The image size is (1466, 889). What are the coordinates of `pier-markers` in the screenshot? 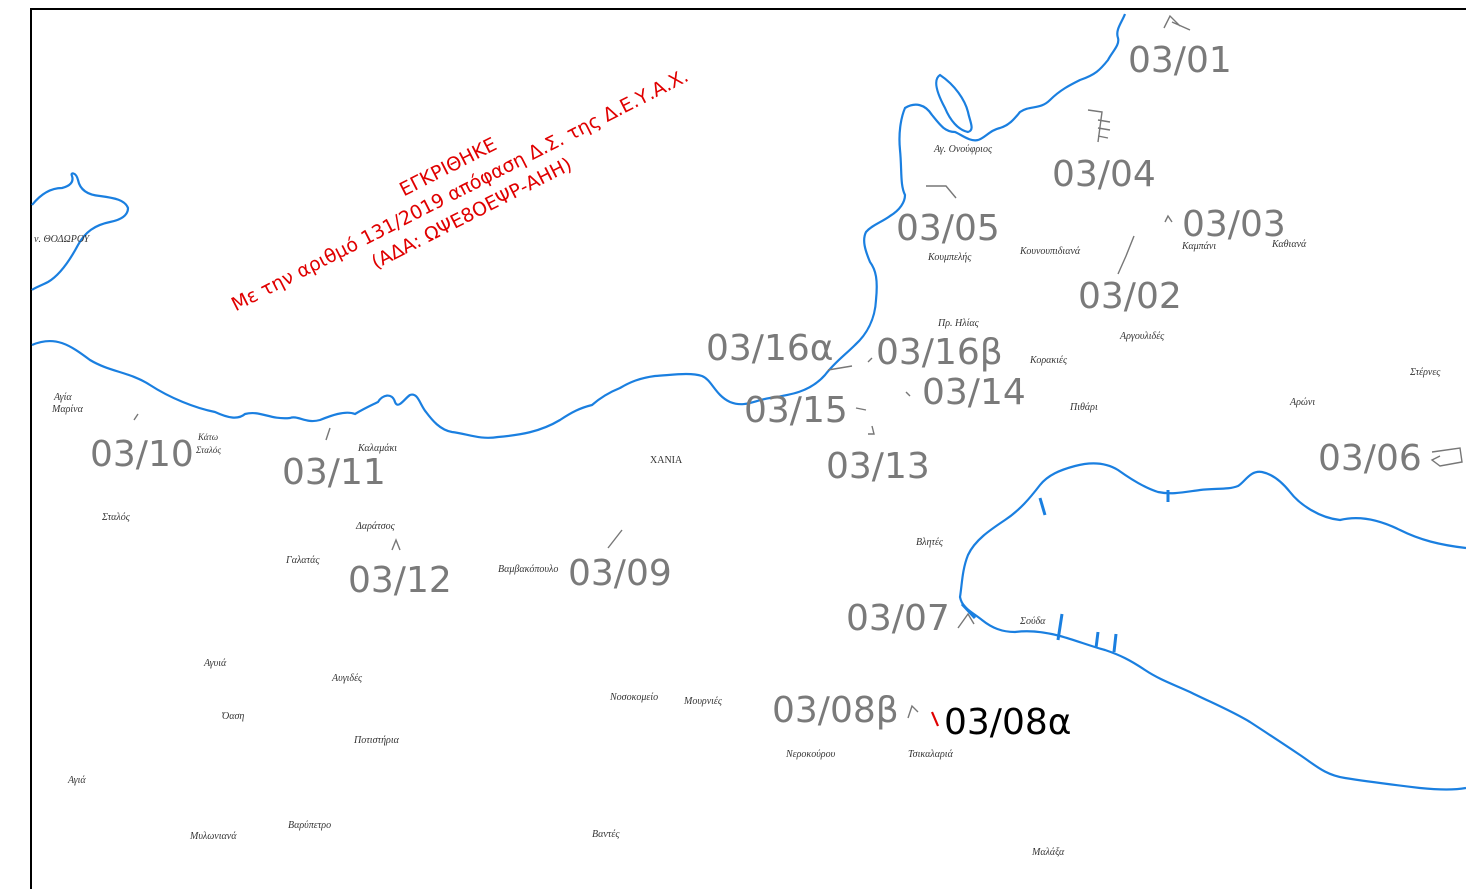 It's located at (1065, 571).